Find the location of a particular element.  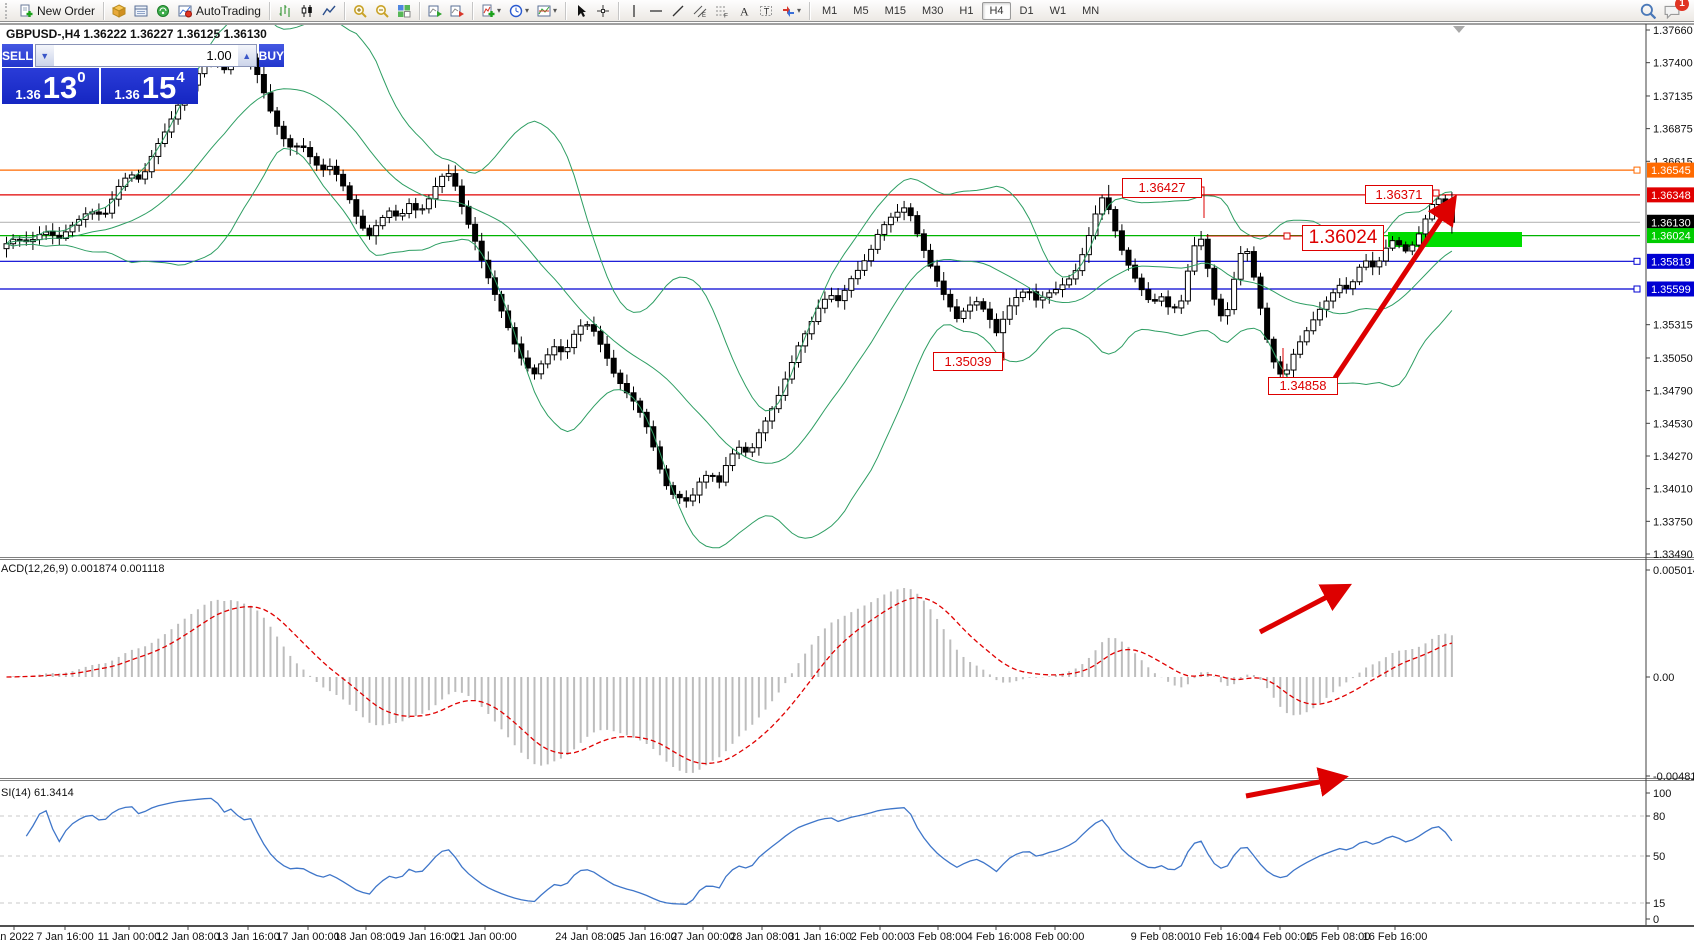

price-badge-label: 1.35599 is located at coordinates (1671, 290).